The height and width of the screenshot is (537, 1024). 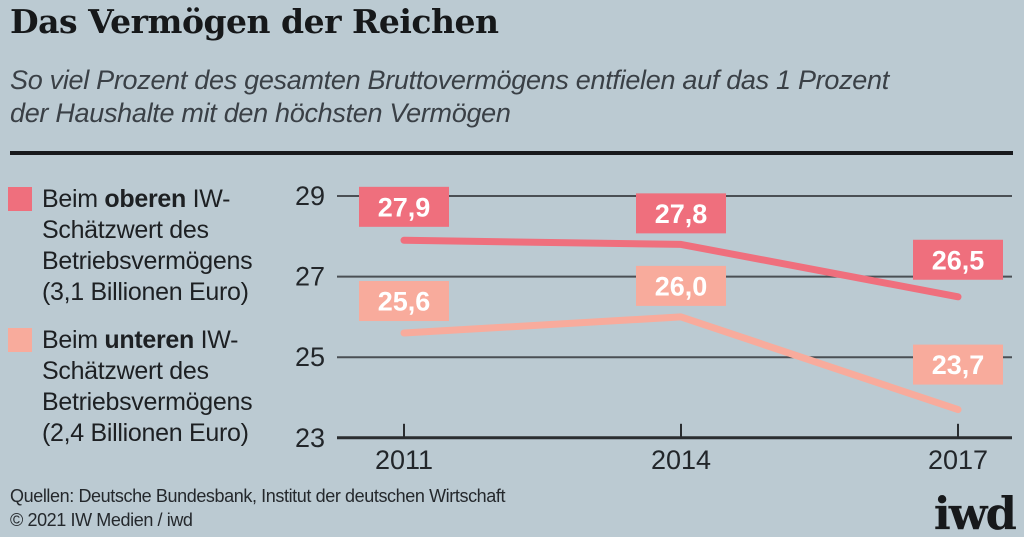 I want to click on legend-emphasis: unteren, so click(x=149, y=340).